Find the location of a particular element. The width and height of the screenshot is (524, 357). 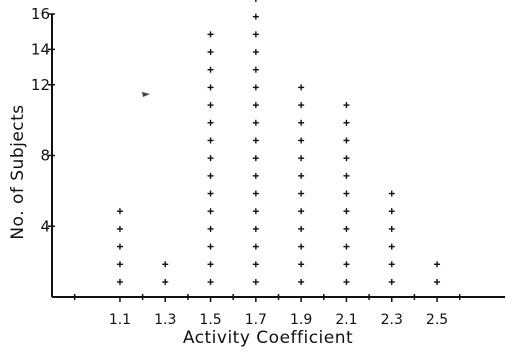

scan-artifact-mark is located at coordinates (146, 94).